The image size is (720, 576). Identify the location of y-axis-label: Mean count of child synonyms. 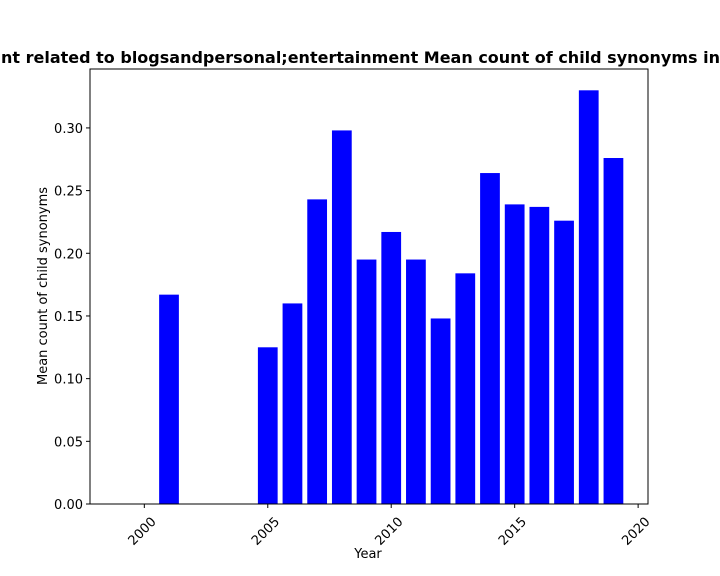
(43, 286).